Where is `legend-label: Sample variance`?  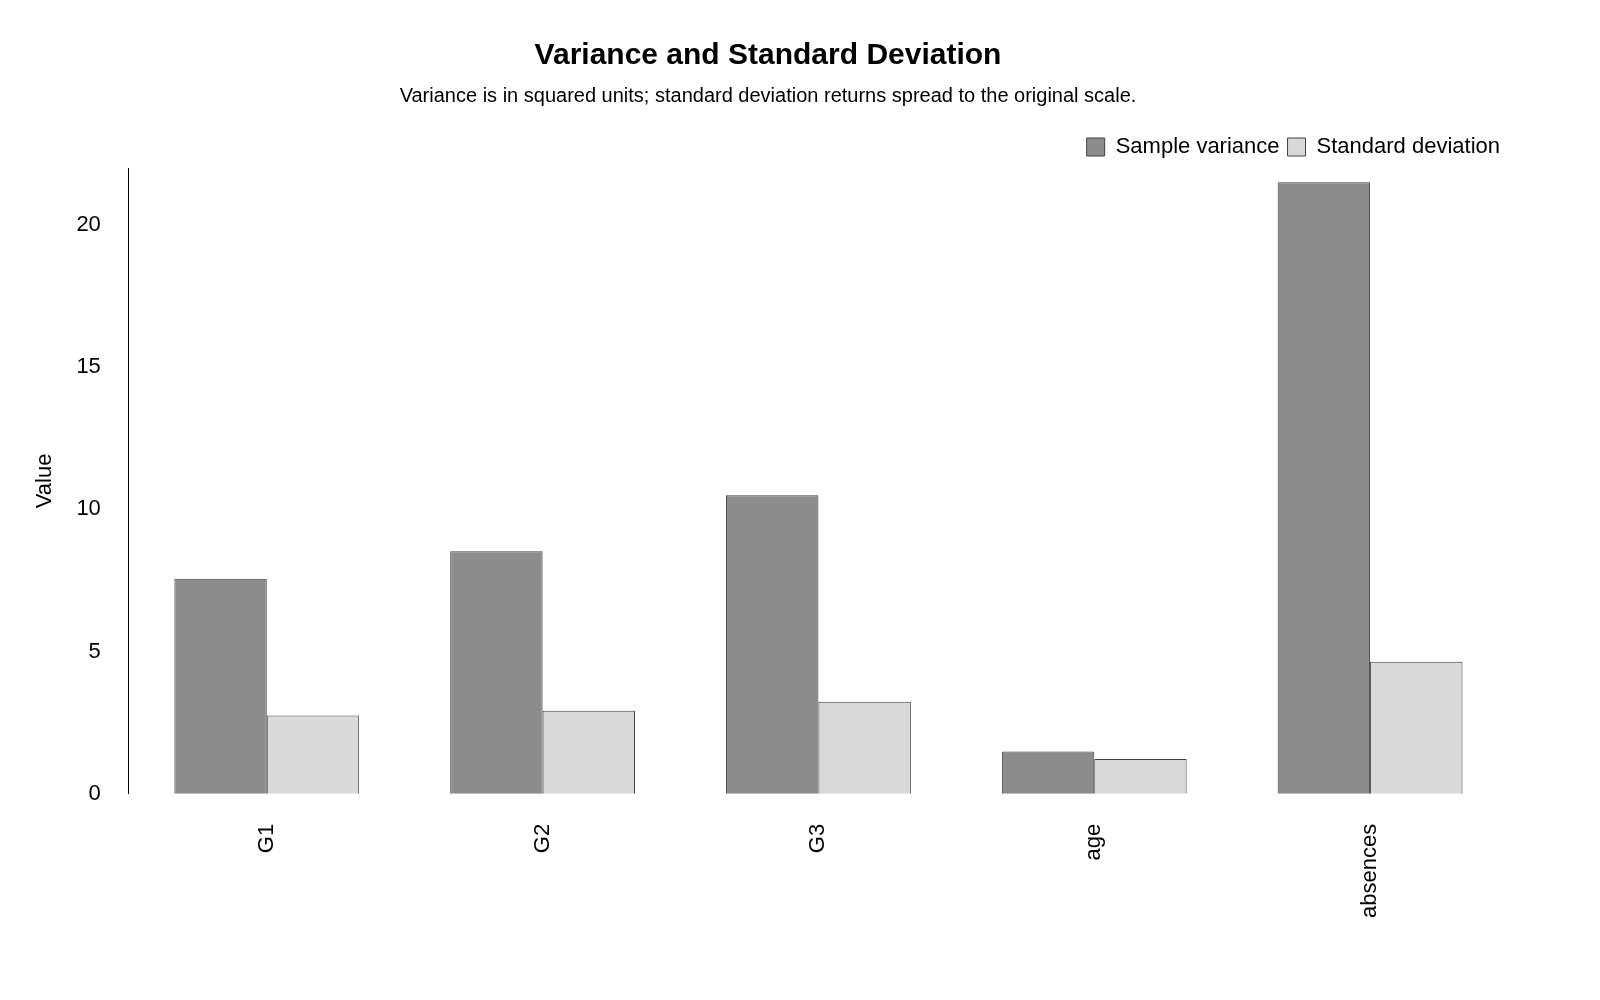 legend-label: Sample variance is located at coordinates (1197, 146).